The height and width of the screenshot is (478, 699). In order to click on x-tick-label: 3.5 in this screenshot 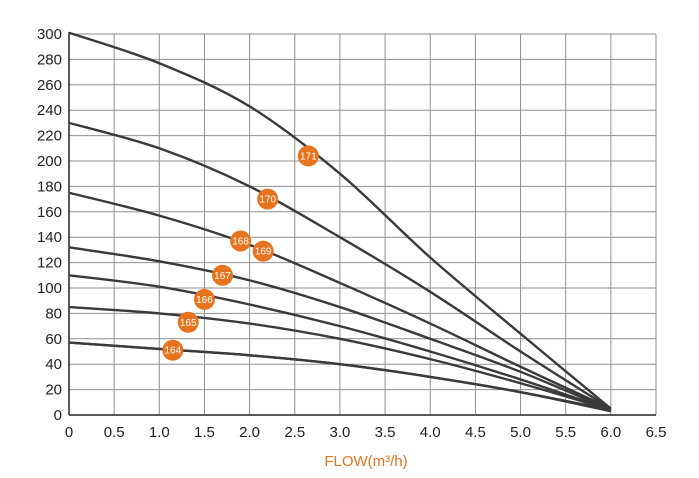, I will do `click(385, 432)`.